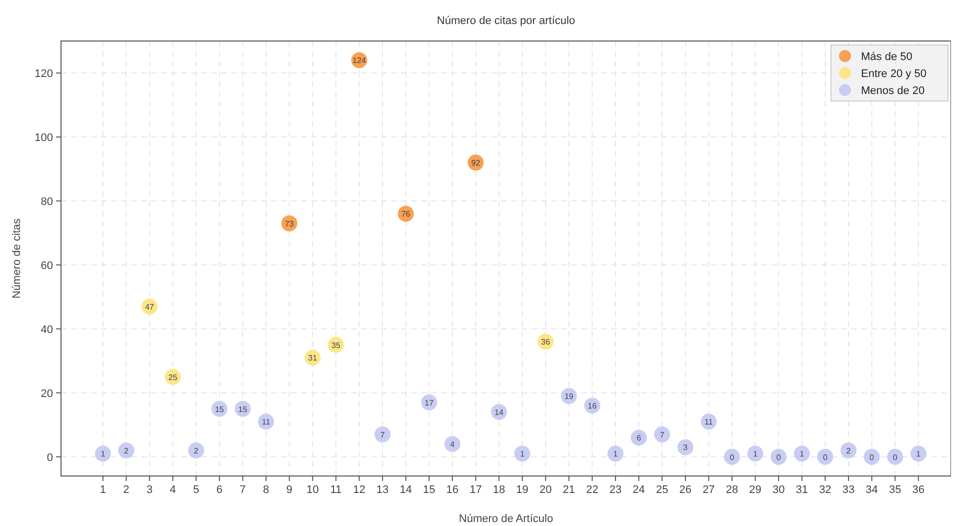 Image resolution: width=959 pixels, height=526 pixels. I want to click on data-label: 47, so click(150, 307).